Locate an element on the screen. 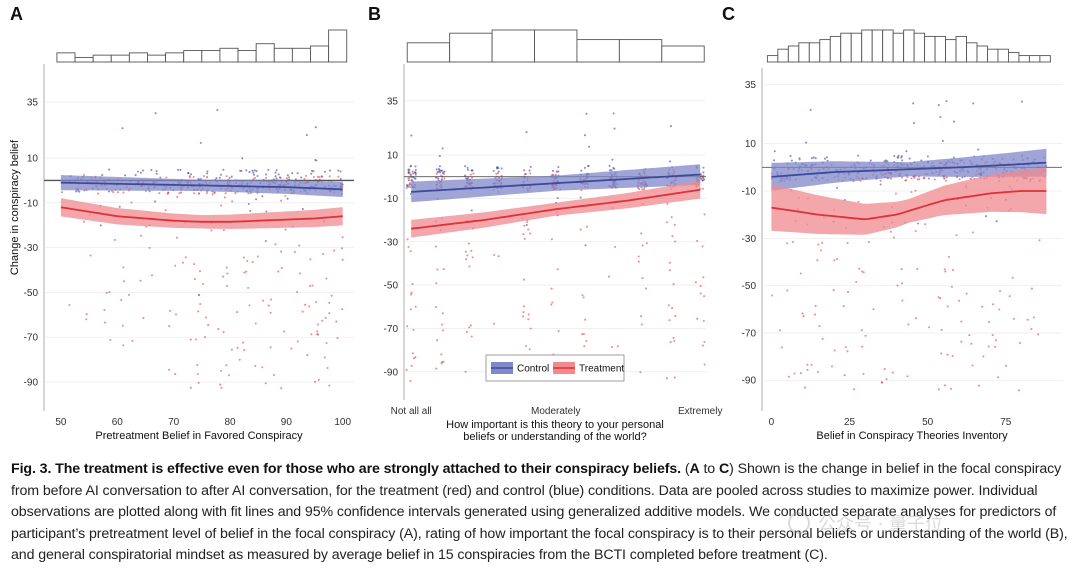 Image resolution: width=1080 pixels, height=575 pixels. y-tick-label: 35 is located at coordinates (393, 101).